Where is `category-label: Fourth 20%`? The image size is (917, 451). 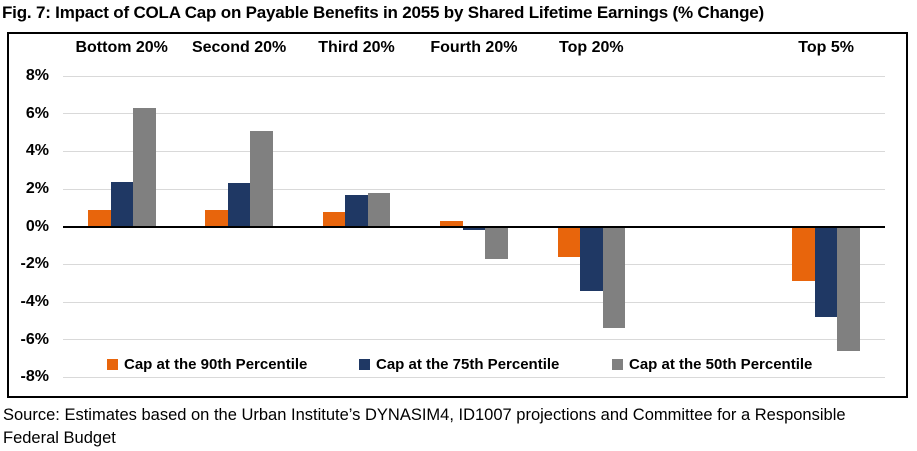 category-label: Fourth 20% is located at coordinates (474, 47).